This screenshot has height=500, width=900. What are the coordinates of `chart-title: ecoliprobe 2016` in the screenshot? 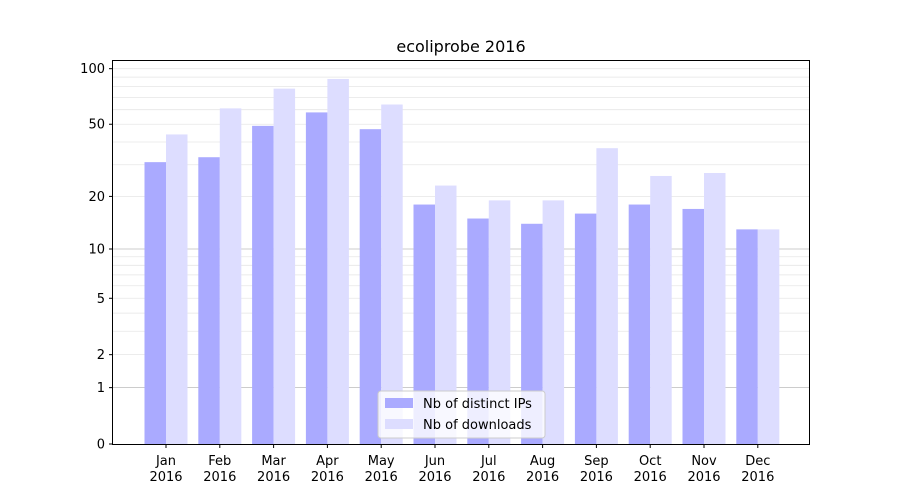 It's located at (460, 46).